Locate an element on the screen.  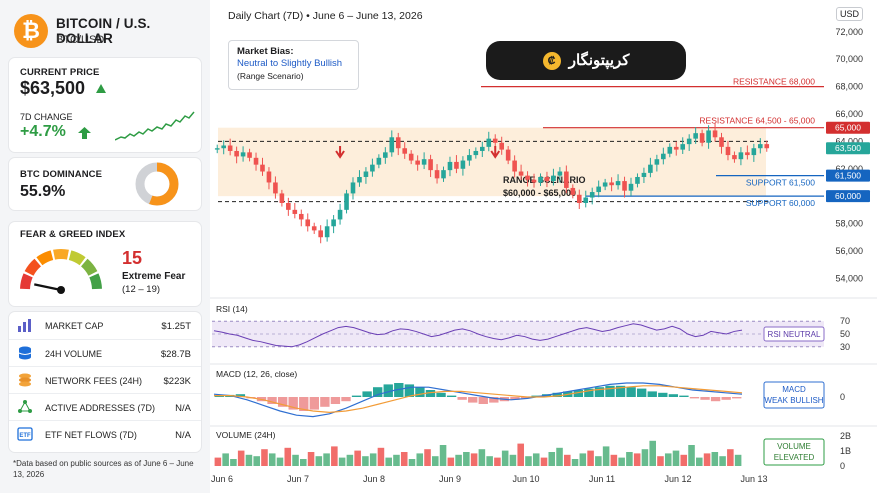
range-label: RANGE SCENARIO is located at coordinates (544, 180).